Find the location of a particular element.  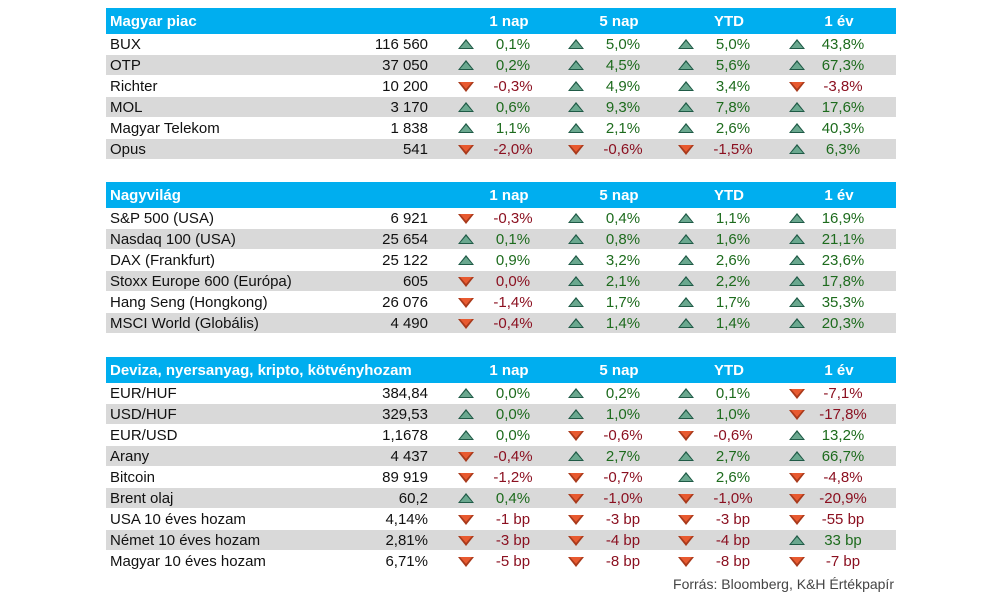

change-value: 17,8% is located at coordinates (843, 281).